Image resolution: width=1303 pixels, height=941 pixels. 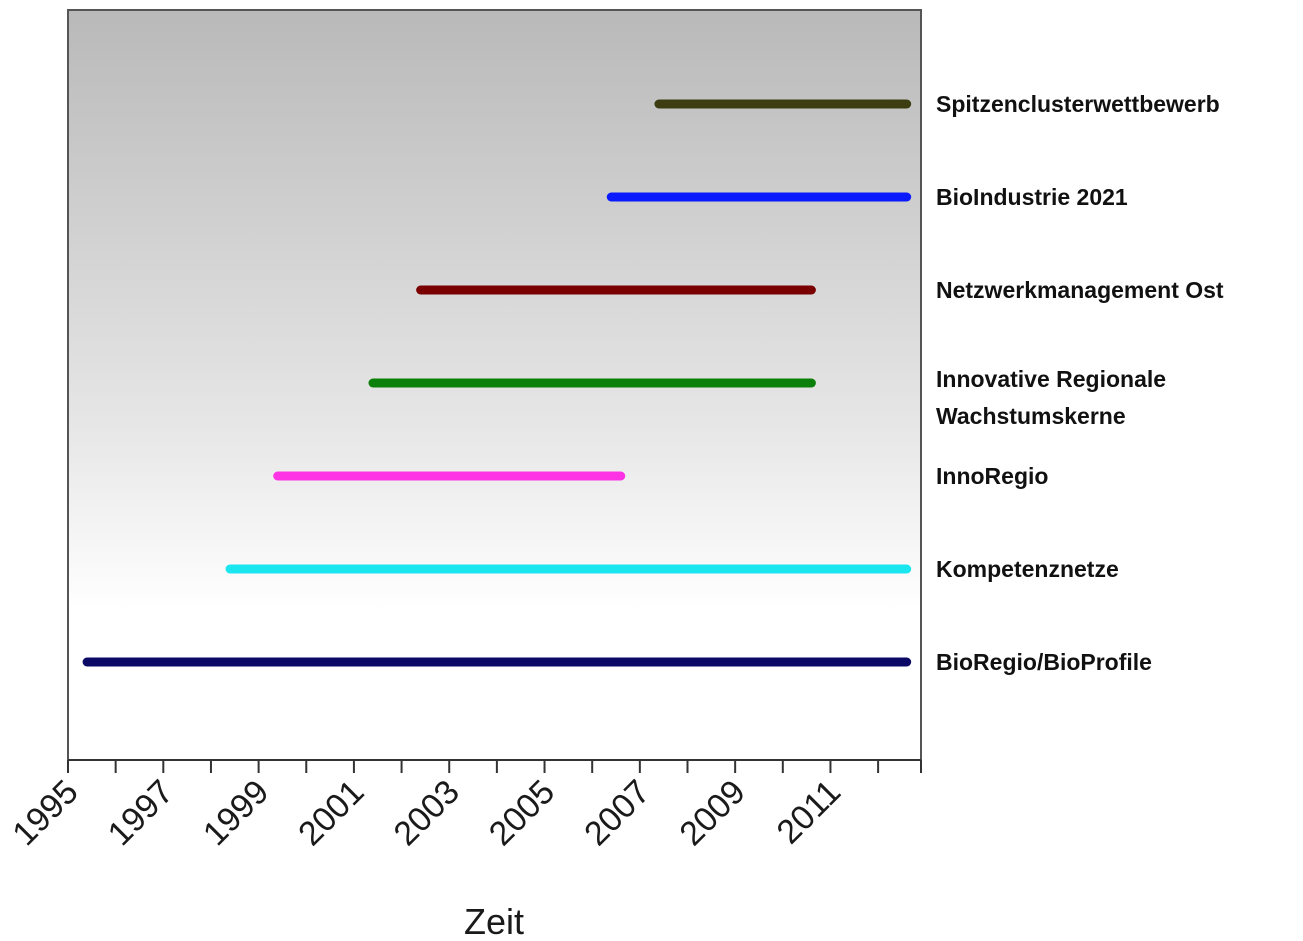 What do you see at coordinates (1031, 416) in the screenshot?
I see `series-label-line: Wachstumskerne` at bounding box center [1031, 416].